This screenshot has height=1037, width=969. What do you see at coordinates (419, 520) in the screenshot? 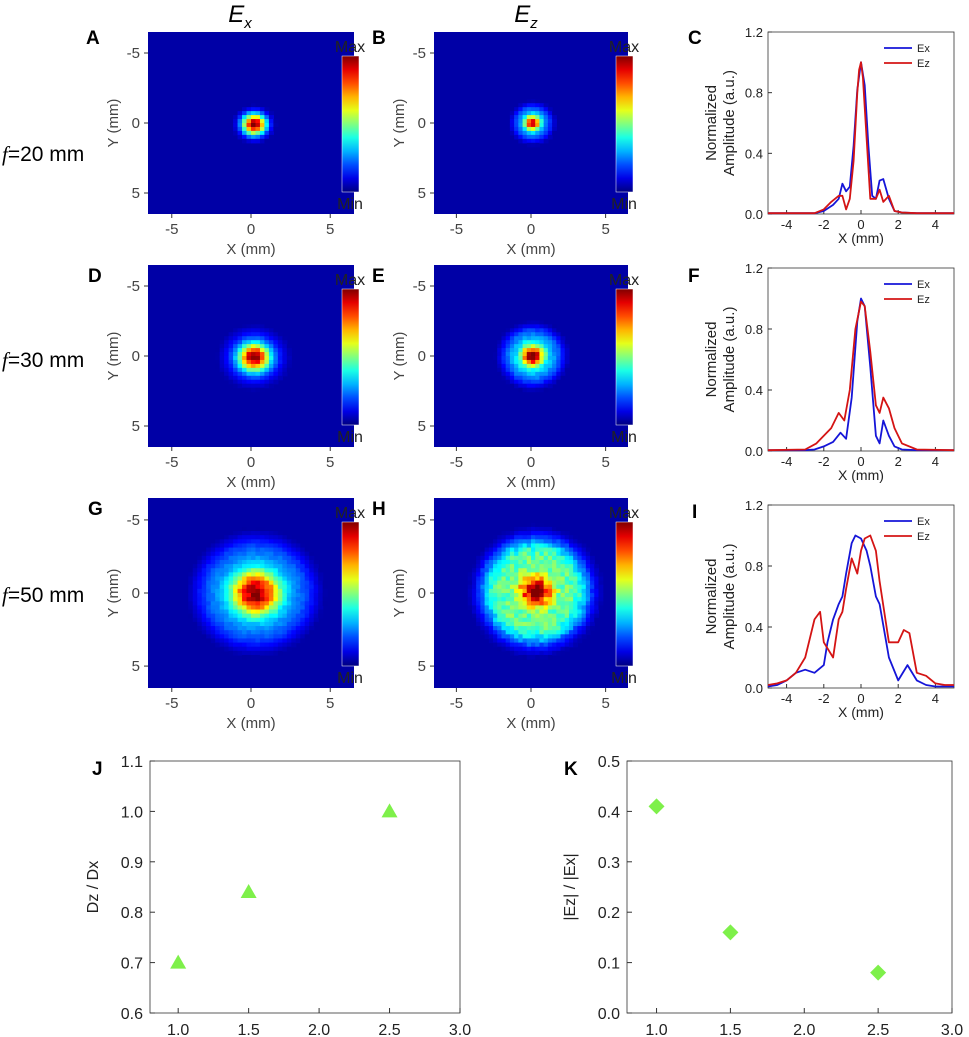
I see `y-tick-label: -5` at bounding box center [419, 520].